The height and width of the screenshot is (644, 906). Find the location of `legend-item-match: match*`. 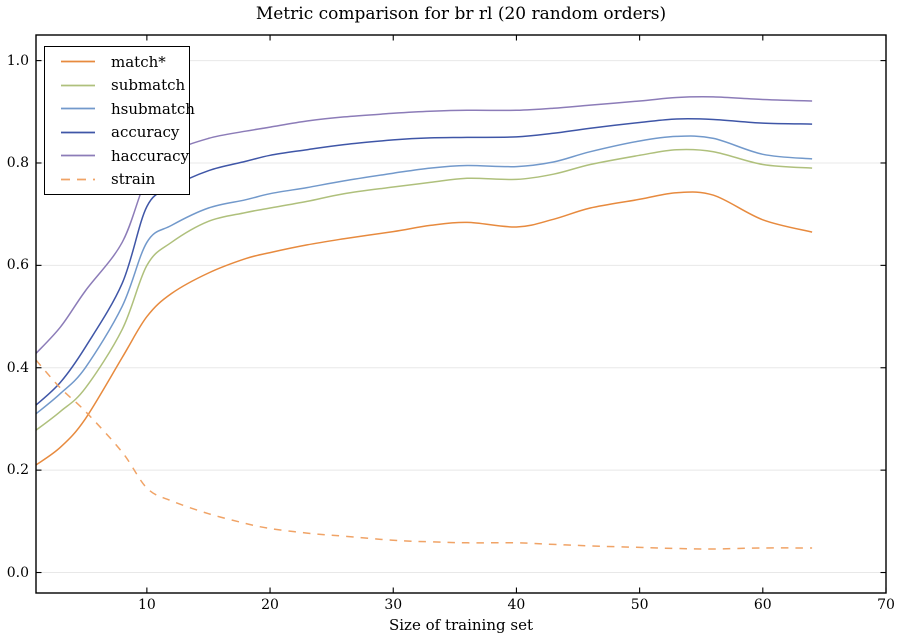

legend-item-match: match* is located at coordinates (124, 62).